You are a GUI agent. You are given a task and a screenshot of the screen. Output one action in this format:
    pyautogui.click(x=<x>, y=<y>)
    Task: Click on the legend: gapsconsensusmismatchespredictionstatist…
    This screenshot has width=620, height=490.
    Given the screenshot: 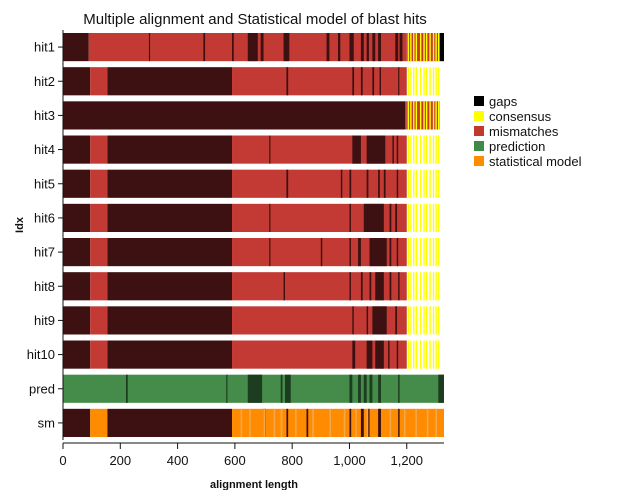 What is the action you would take?
    pyautogui.click(x=528, y=131)
    